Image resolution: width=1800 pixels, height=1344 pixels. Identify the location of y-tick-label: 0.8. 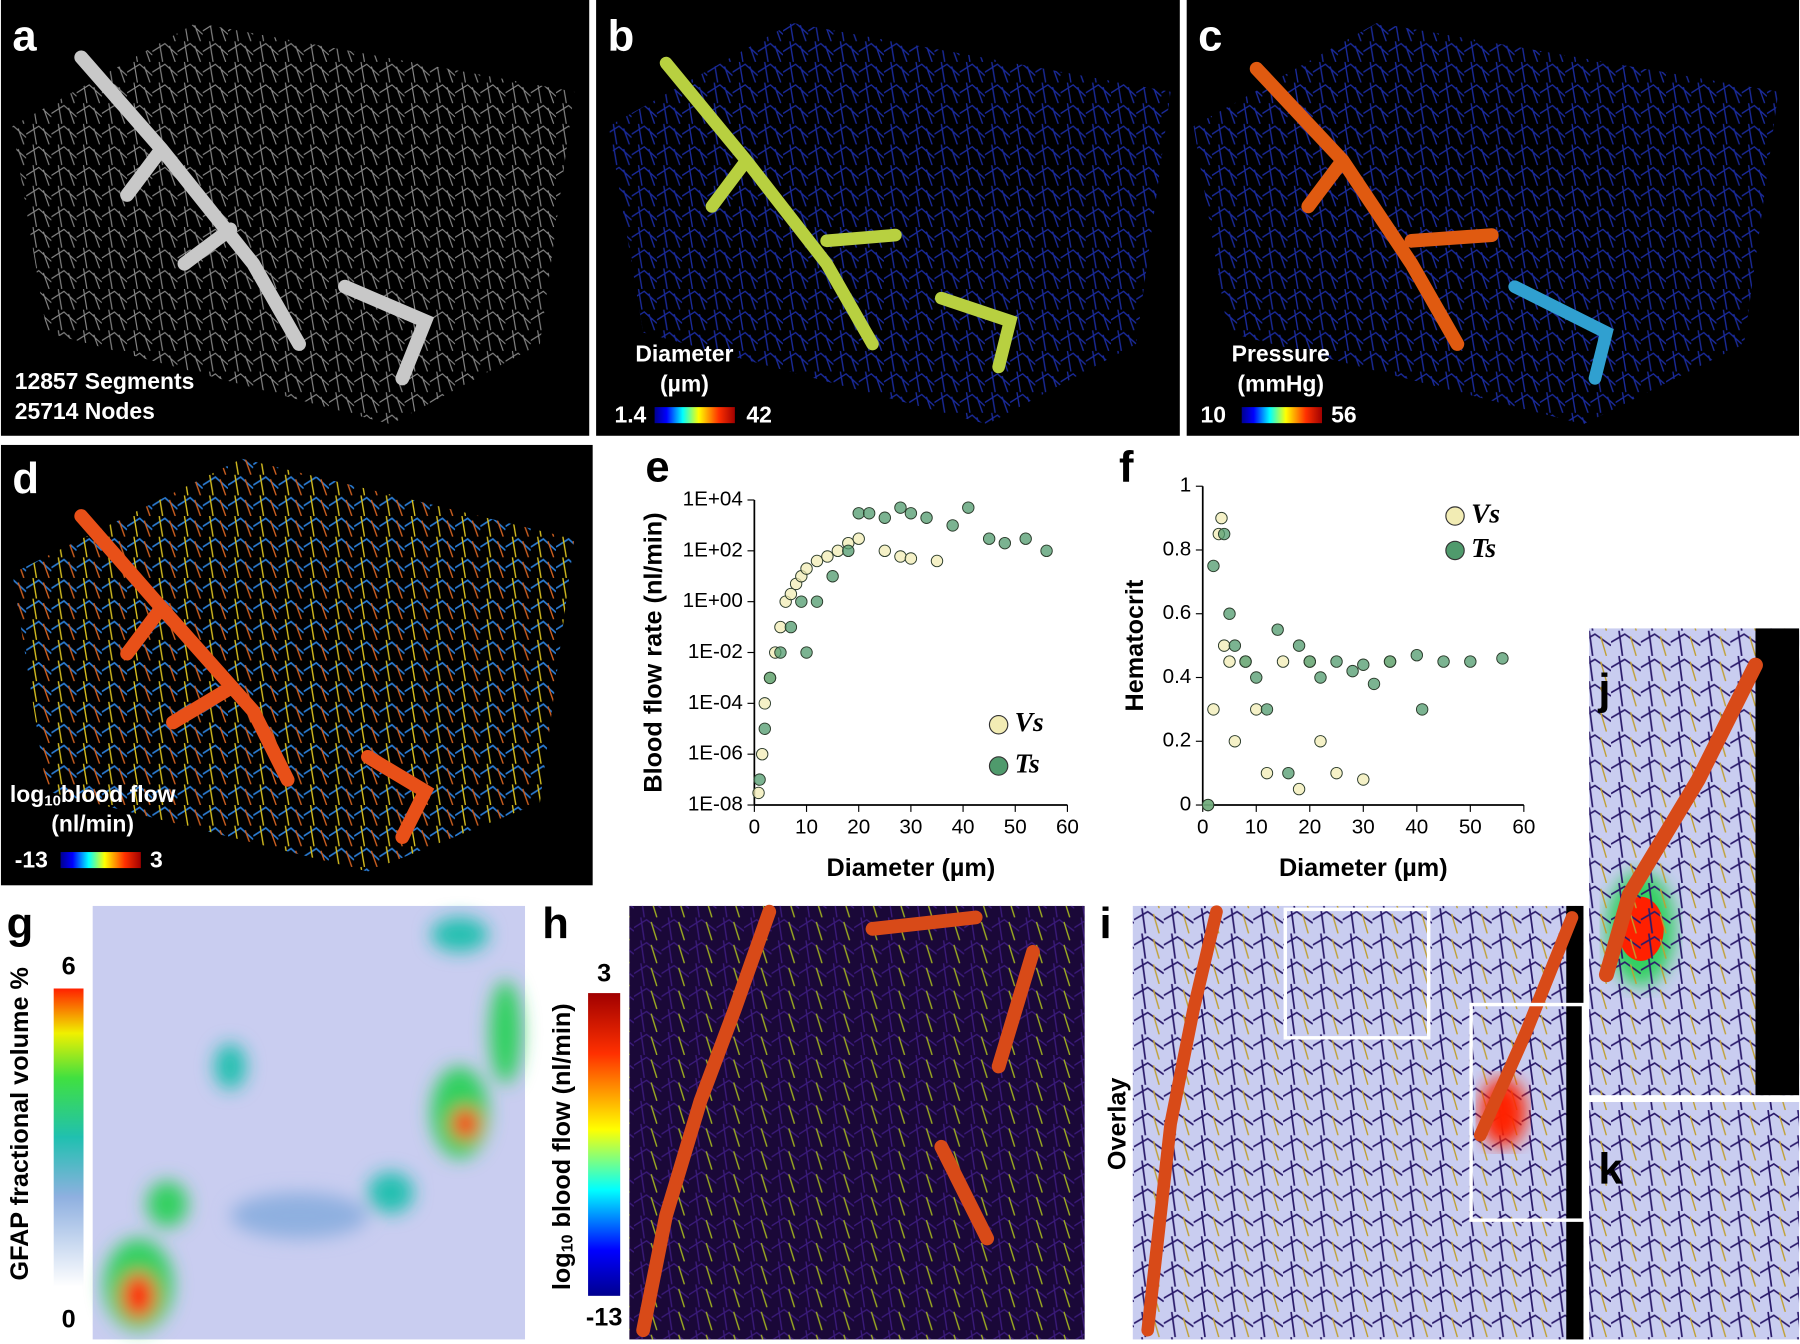
(1177, 548).